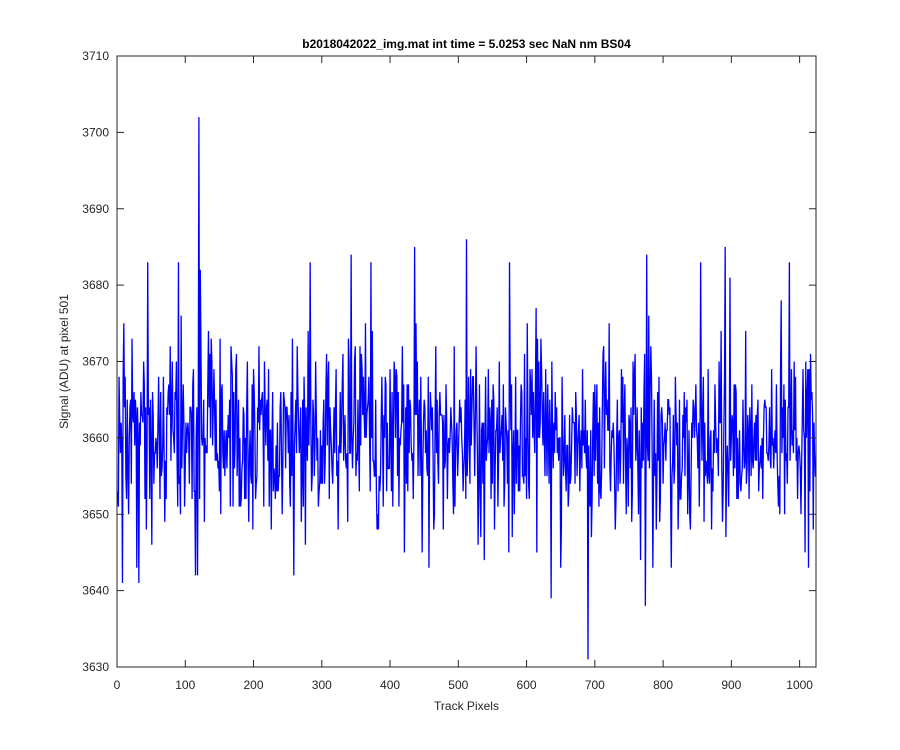 The image size is (900, 750). What do you see at coordinates (117, 685) in the screenshot?
I see `x-tick-label: 0` at bounding box center [117, 685].